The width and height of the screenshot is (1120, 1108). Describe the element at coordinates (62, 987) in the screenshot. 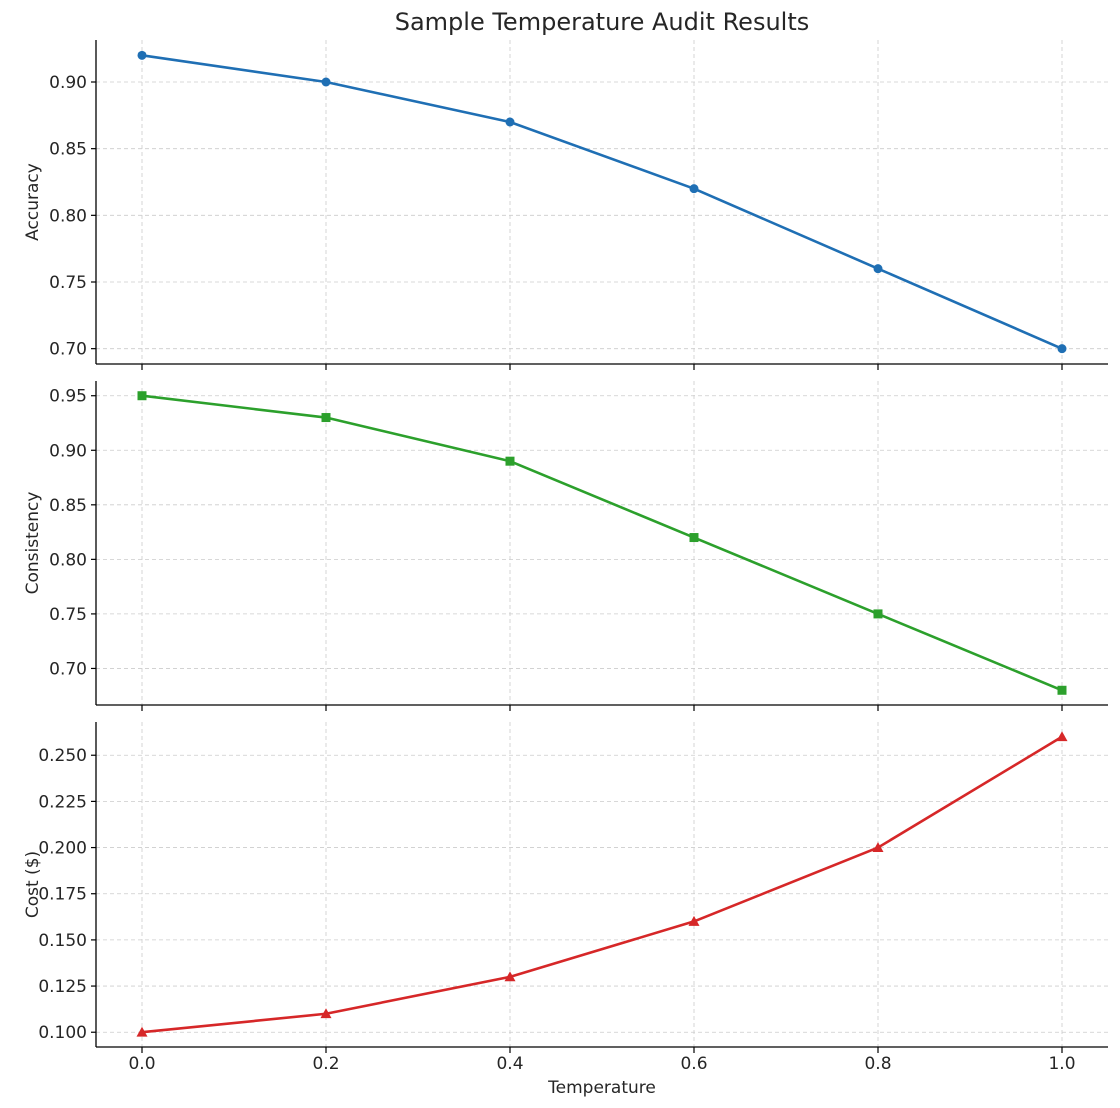

I see `y-tick-label: 0.125` at that location.